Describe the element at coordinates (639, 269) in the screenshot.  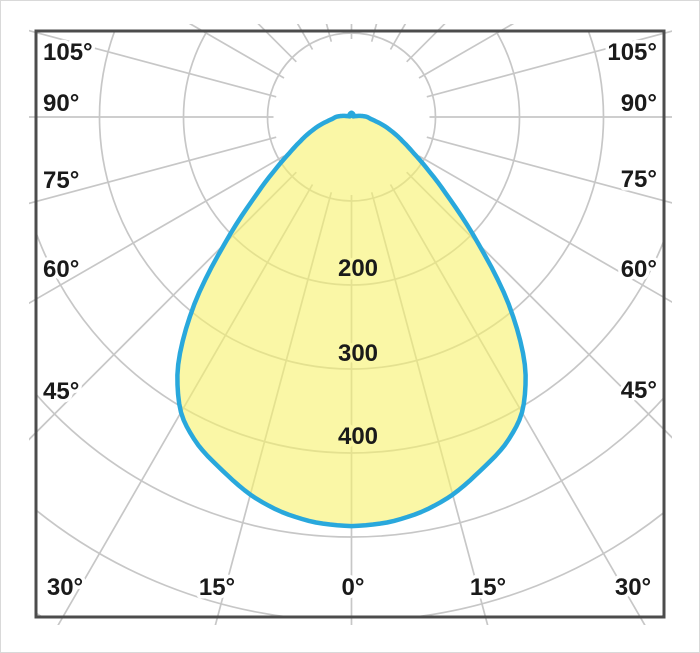
I see `angle-label-right-60: 60°` at that location.